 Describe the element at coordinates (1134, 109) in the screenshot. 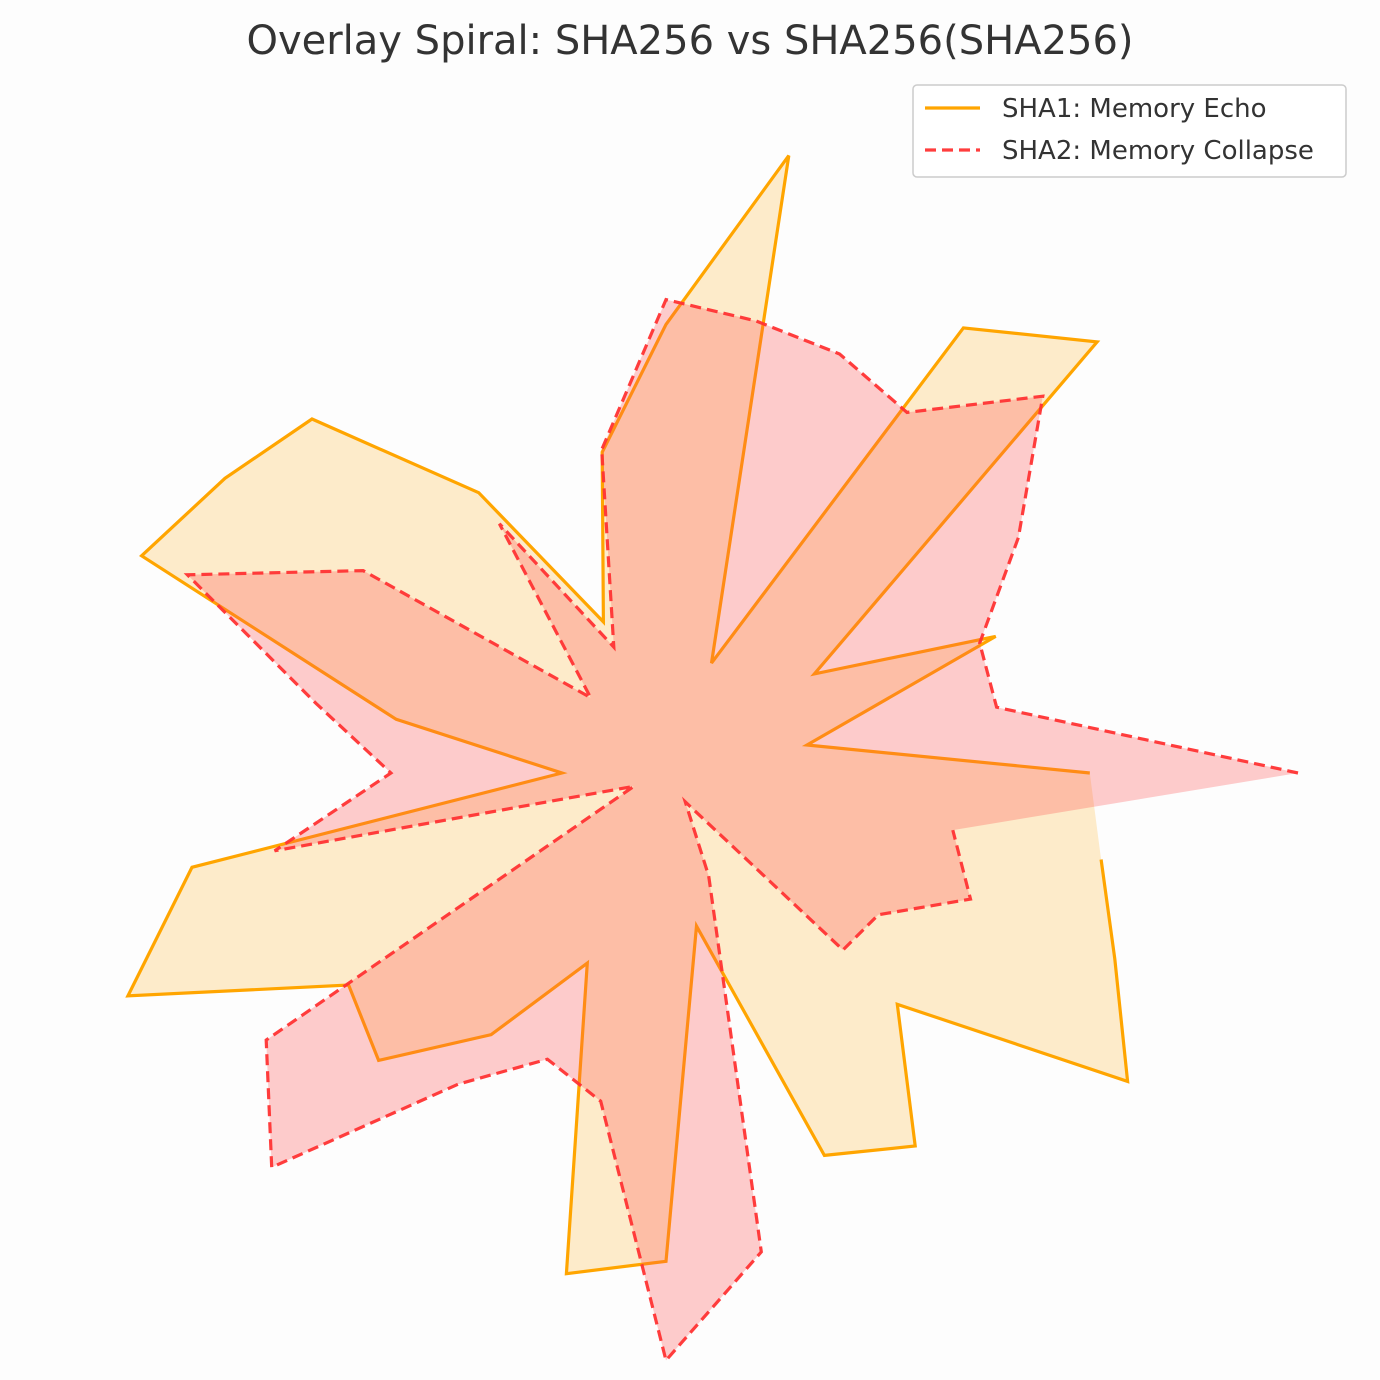

I see `legend-label-sha1: SHA1: Memory Echo` at that location.